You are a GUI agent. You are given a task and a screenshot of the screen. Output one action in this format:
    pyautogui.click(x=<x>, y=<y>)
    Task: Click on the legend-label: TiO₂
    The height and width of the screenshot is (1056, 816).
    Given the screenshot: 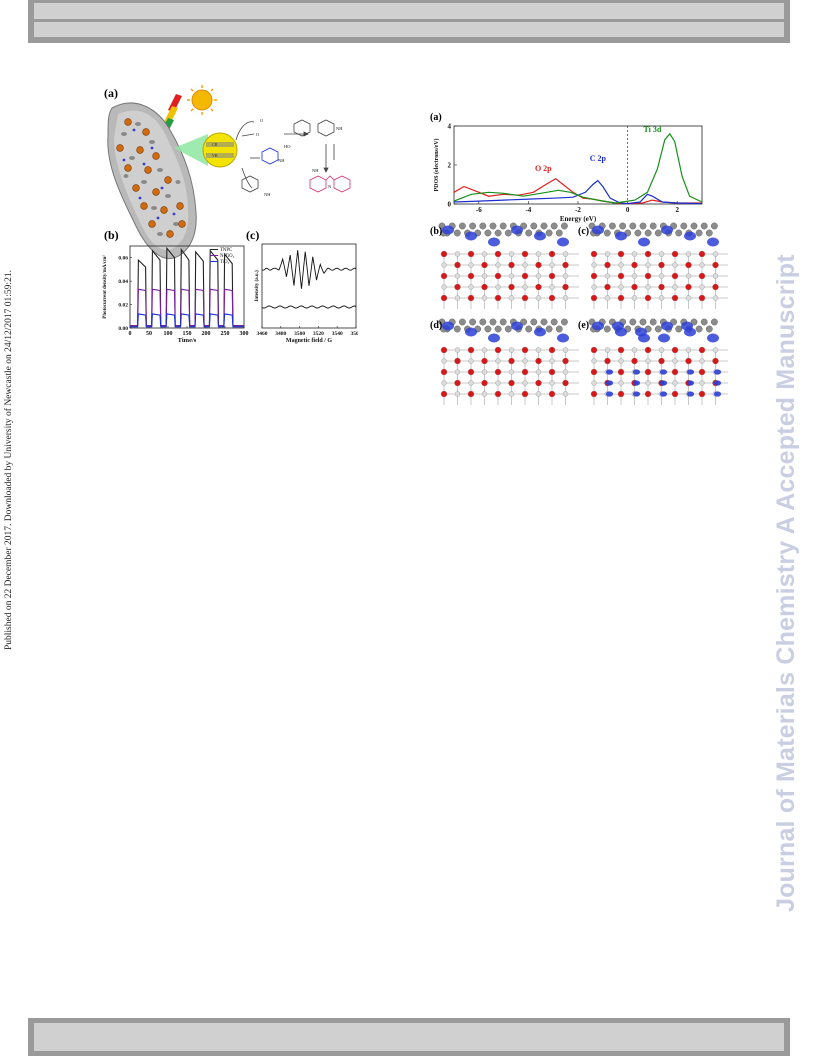 What is the action you would take?
    pyautogui.click(x=225, y=262)
    